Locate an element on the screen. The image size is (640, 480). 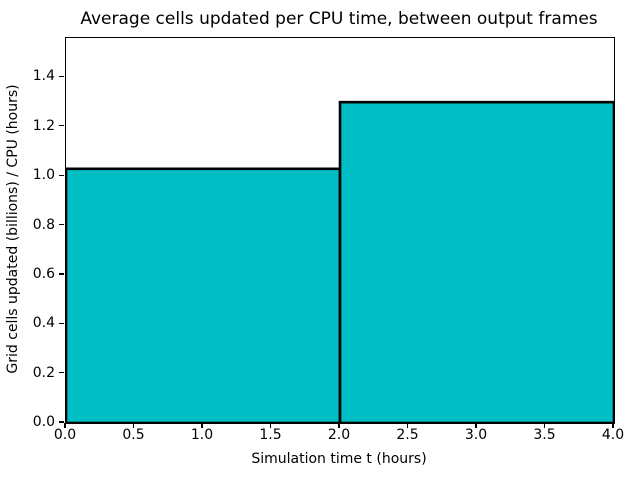
y-tick-label: 0.4 is located at coordinates (43, 323).